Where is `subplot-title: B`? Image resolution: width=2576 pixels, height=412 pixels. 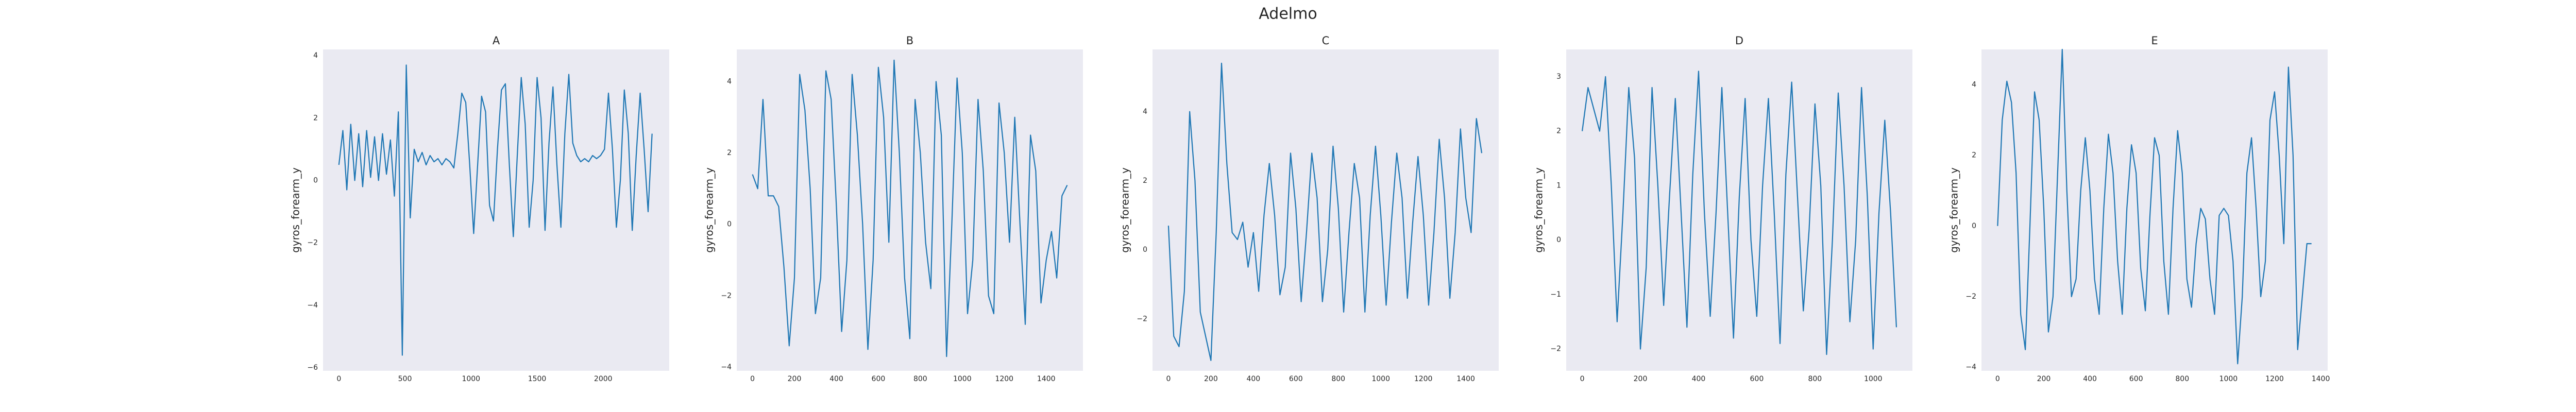
subplot-title: B is located at coordinates (909, 41).